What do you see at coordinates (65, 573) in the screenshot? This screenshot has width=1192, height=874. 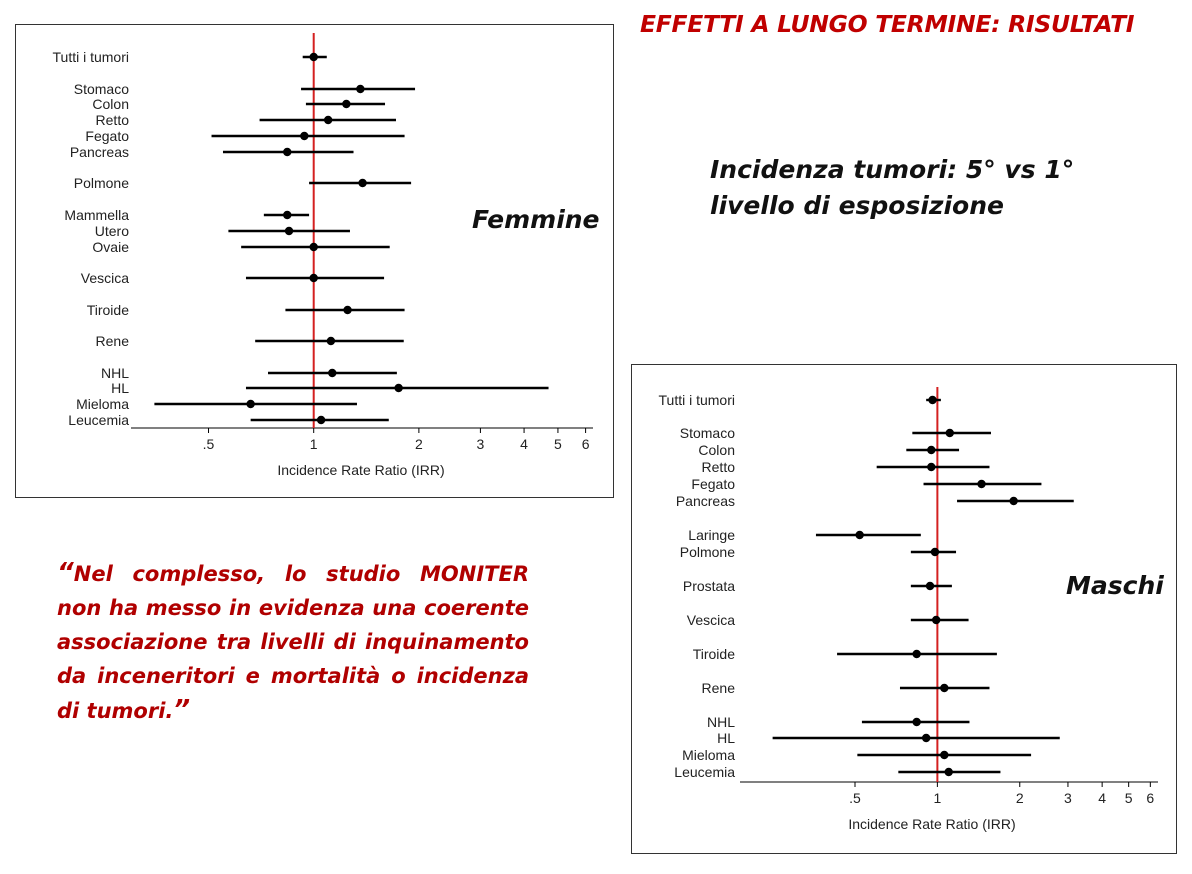 I see `quote-open-mark: “` at bounding box center [65, 573].